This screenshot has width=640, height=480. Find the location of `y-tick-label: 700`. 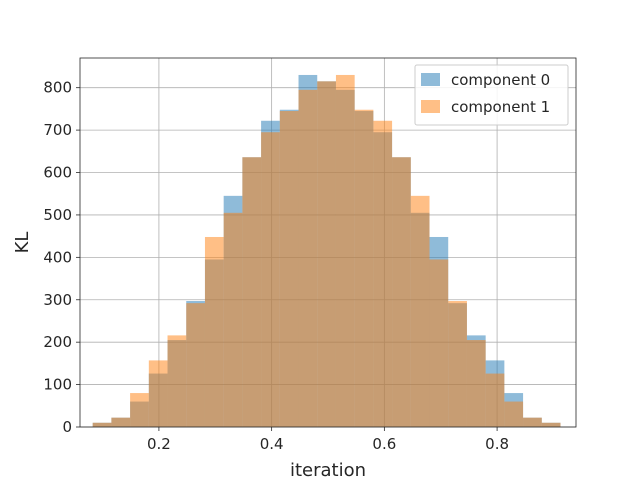

y-tick-label: 700 is located at coordinates (57, 130).